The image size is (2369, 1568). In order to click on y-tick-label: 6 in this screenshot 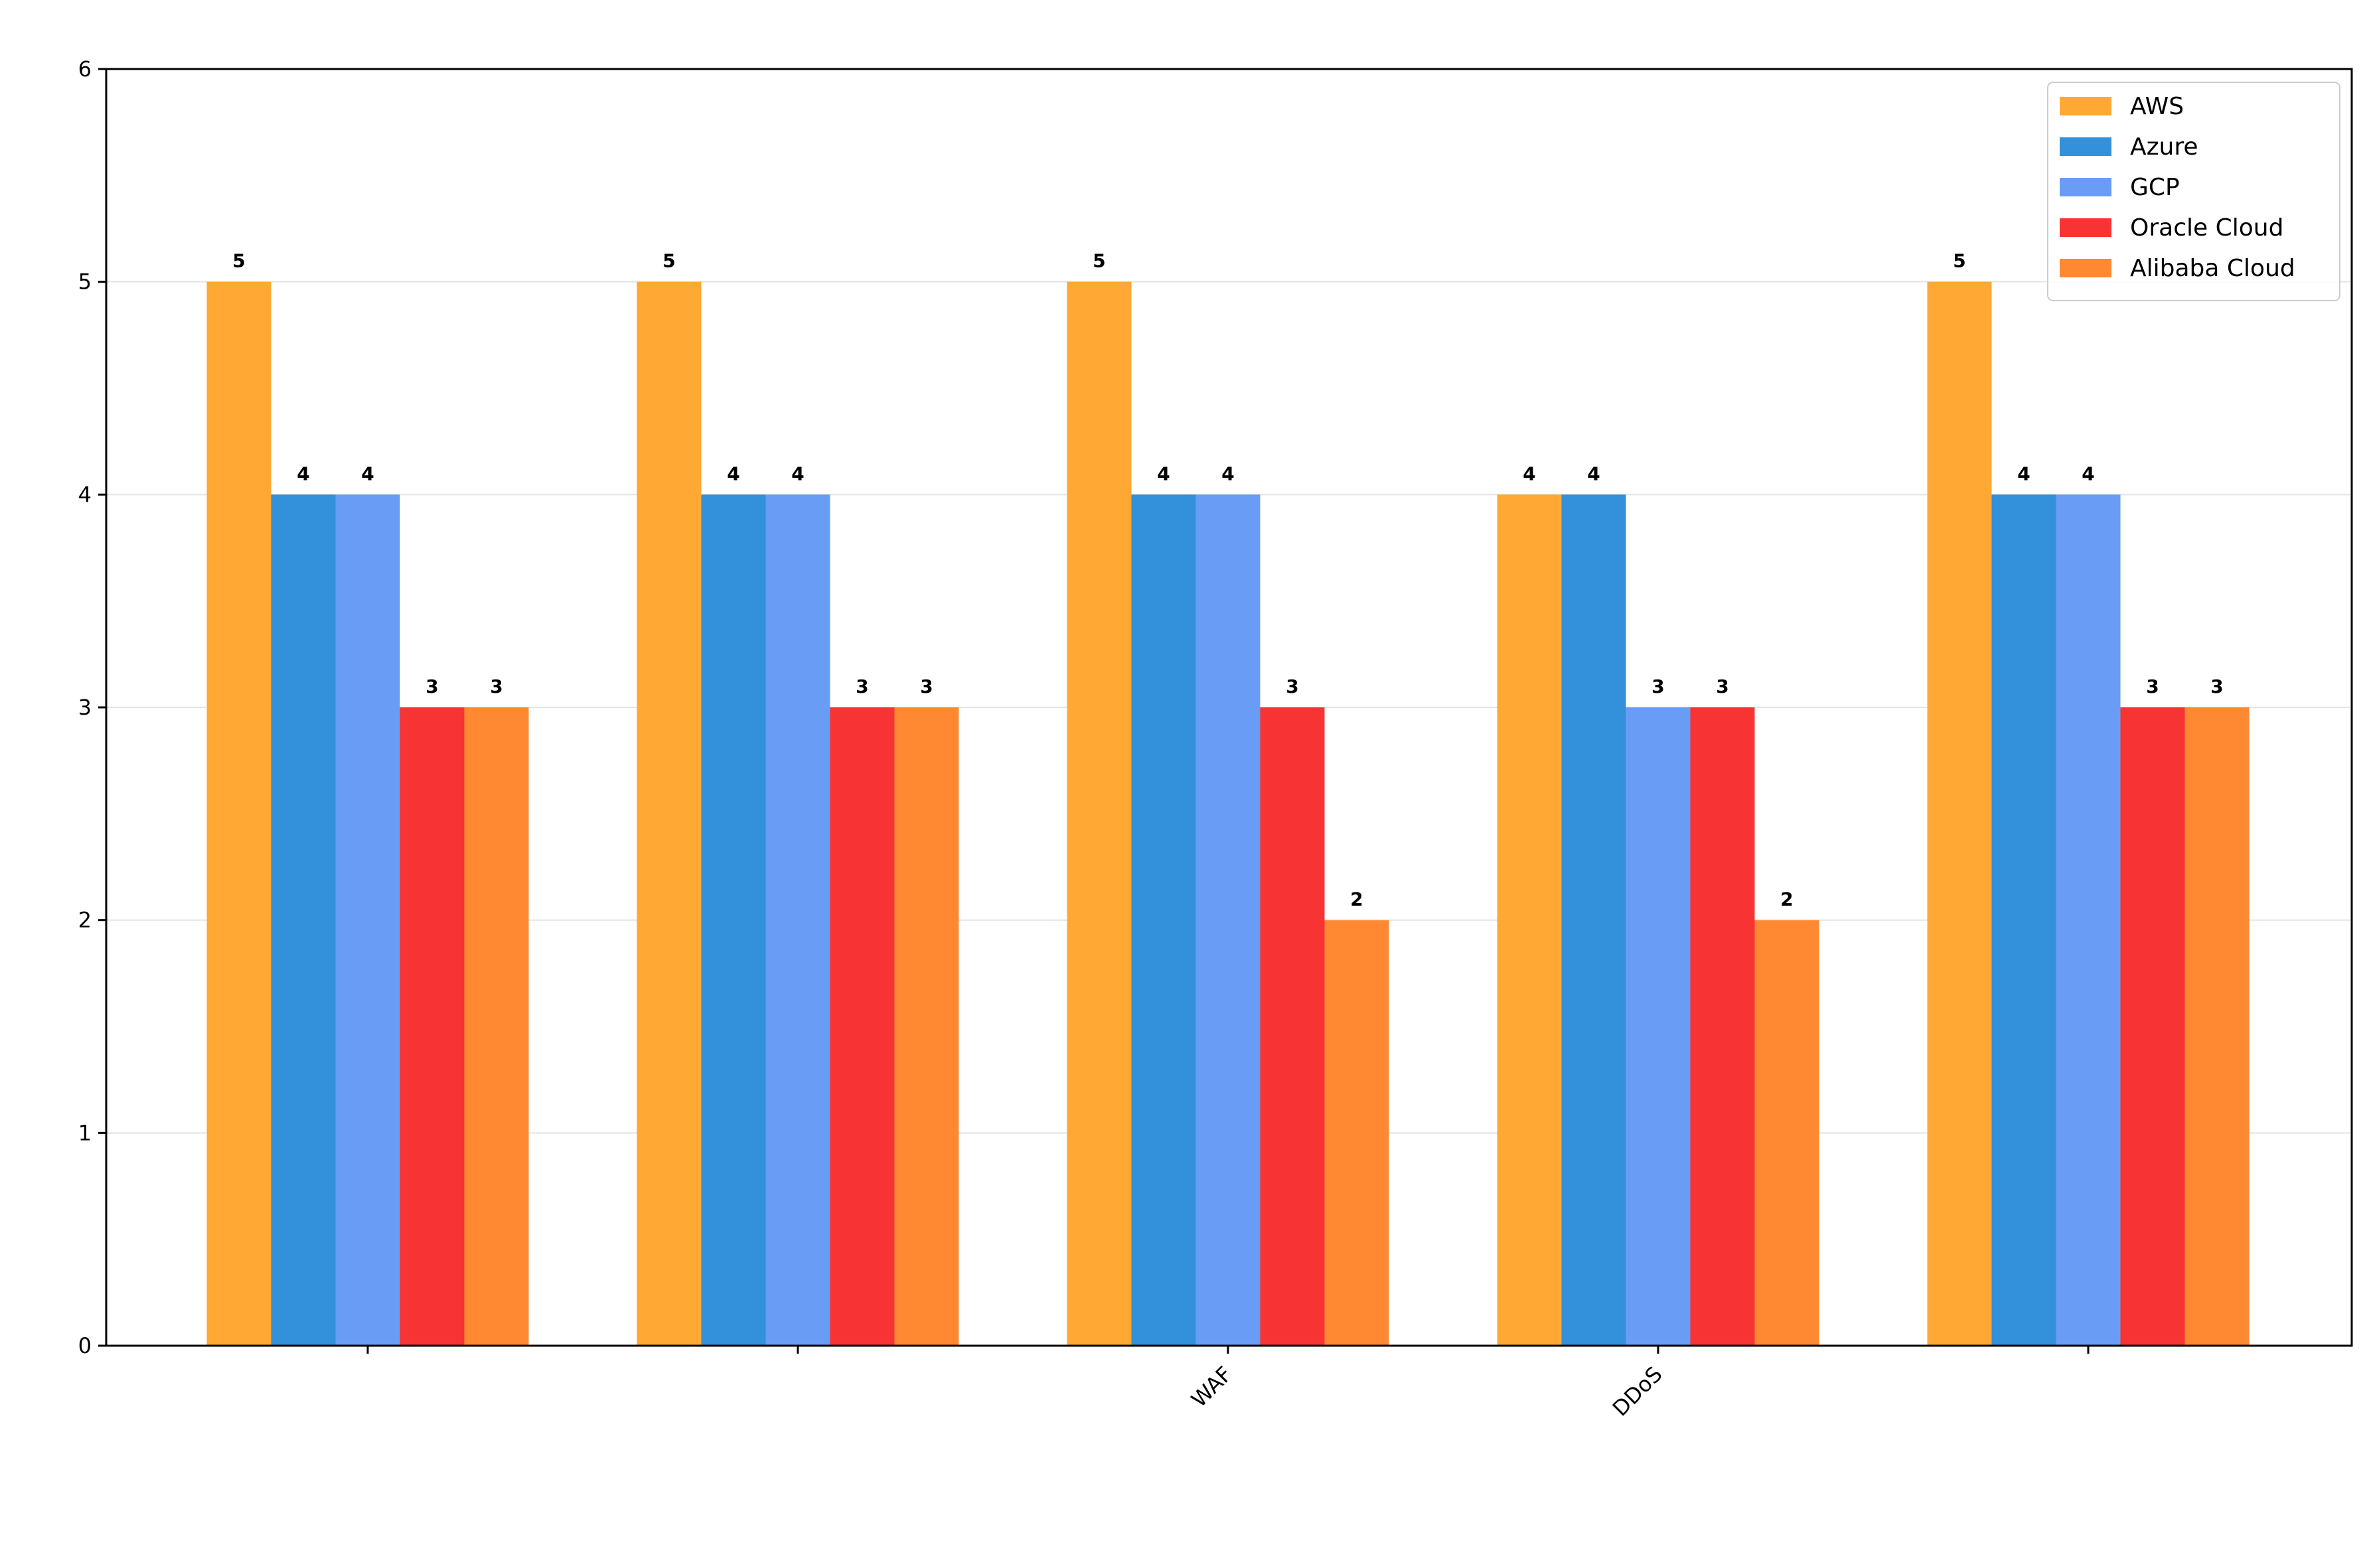, I will do `click(85, 69)`.